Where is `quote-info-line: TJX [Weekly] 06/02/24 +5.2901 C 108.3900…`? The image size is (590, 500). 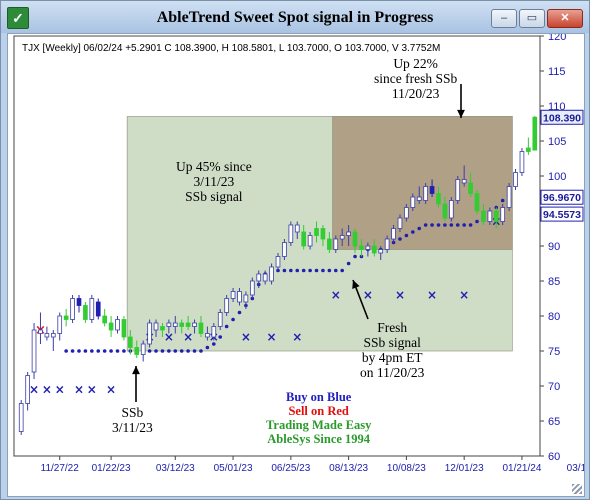 quote-info-line: TJX [Weekly] 06/02/24 +5.2901 C 108.3900… is located at coordinates (231, 48).